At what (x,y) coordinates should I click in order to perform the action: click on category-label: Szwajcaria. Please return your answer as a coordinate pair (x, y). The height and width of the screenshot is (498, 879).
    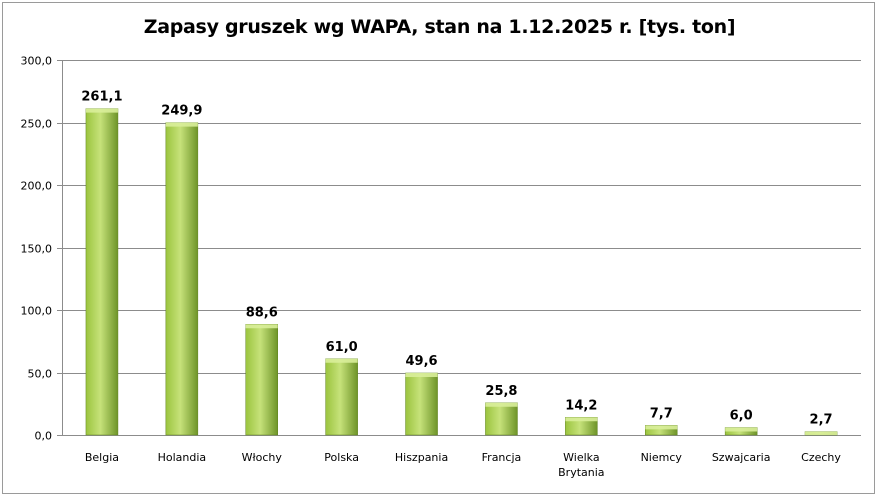
    Looking at the image, I should click on (741, 457).